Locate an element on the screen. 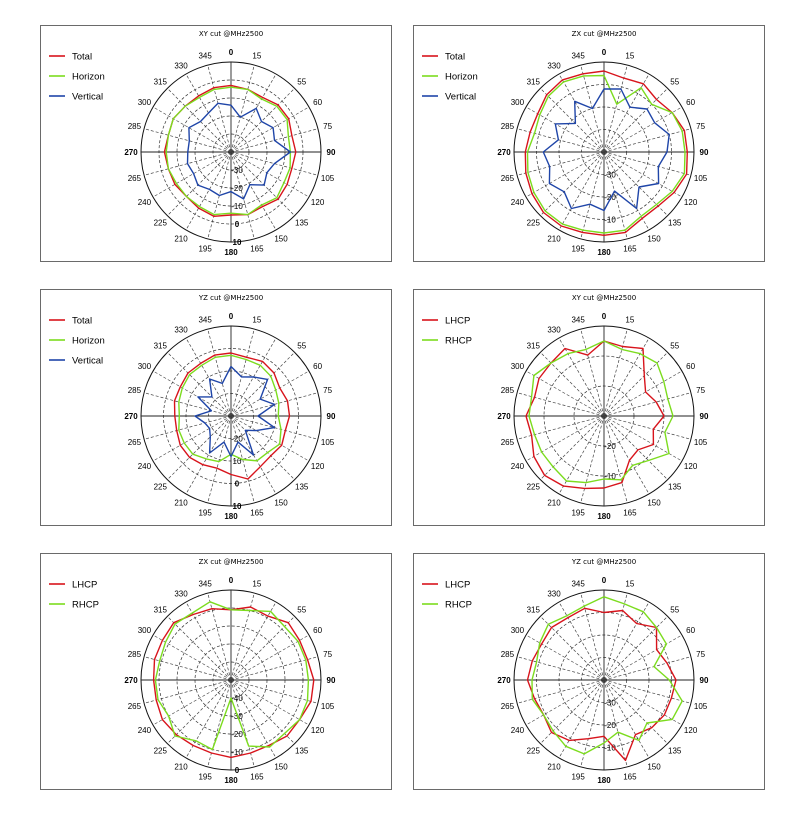 This screenshot has width=800, height=816. radial-tick-label: -10 is located at coordinates (237, 206).